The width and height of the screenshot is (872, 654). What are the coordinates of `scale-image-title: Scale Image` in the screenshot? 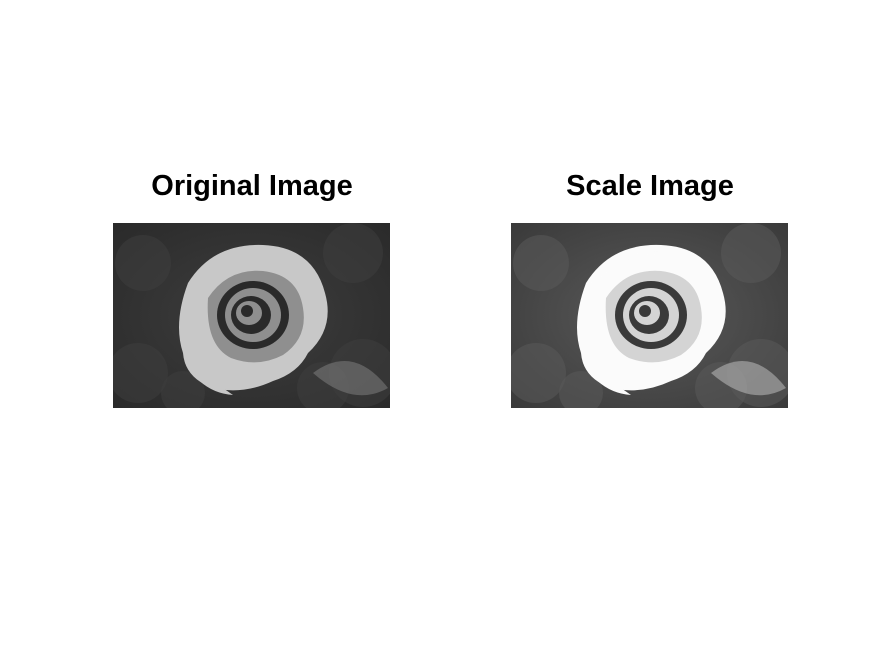 It's located at (650, 186).